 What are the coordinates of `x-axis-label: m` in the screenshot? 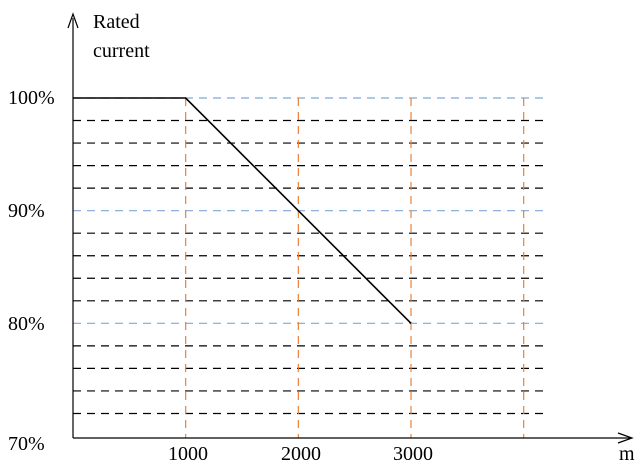 It's located at (627, 453).